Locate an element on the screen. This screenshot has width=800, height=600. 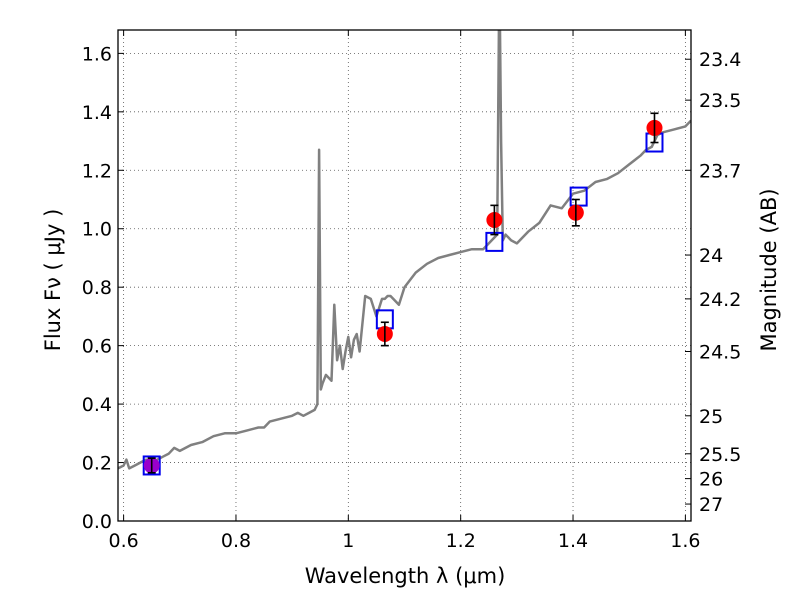
y-tick-label: 0.2 is located at coordinates (97, 464).